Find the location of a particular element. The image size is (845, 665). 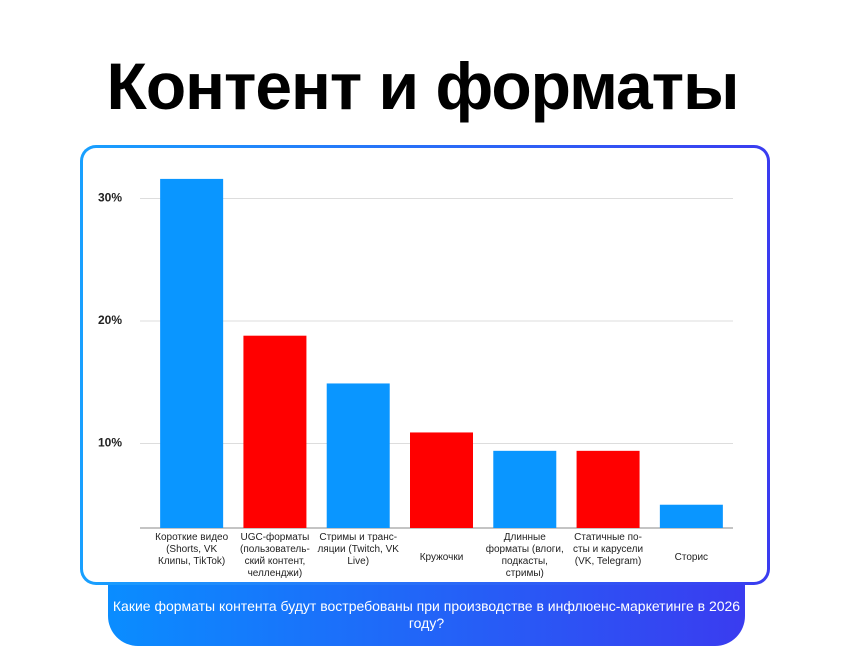

x-tick-label: Стримы и транс-ляции (Twitch, VK Live) is located at coordinates (358, 549).